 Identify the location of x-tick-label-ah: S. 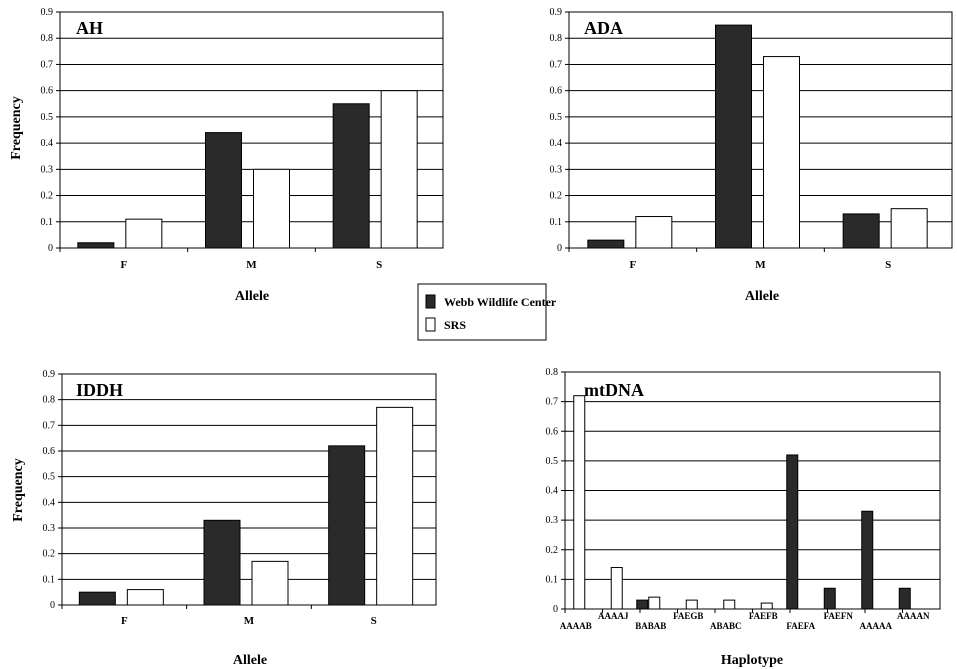
(379, 265).